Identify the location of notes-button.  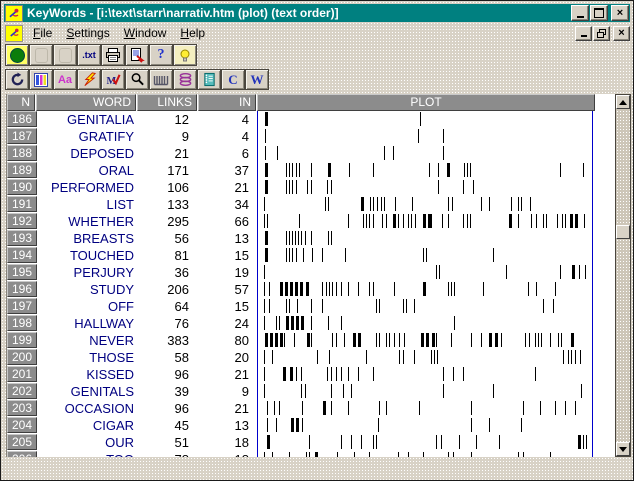
(209, 79).